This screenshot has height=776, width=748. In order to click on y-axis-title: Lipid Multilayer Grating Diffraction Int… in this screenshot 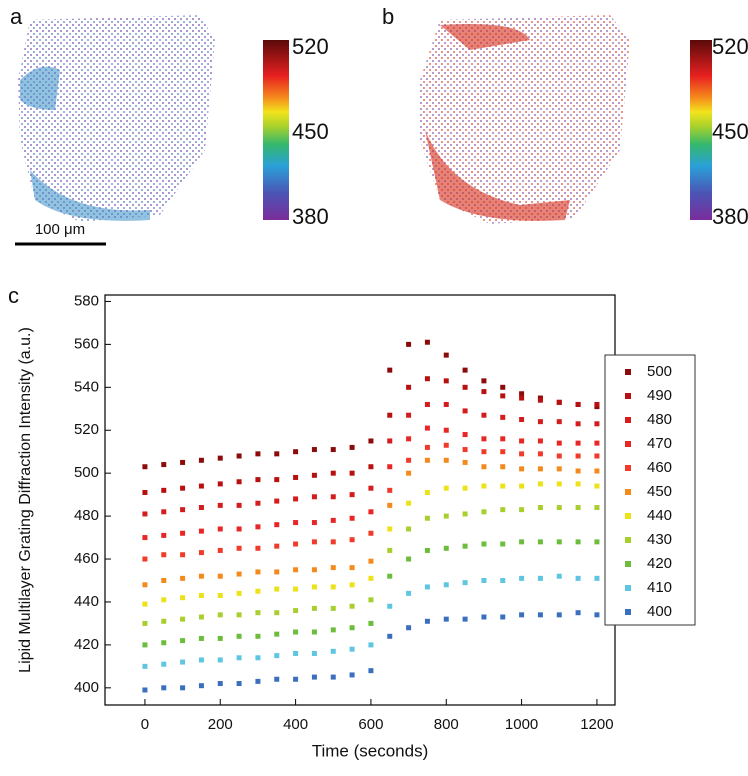, I will do `click(25, 500)`.